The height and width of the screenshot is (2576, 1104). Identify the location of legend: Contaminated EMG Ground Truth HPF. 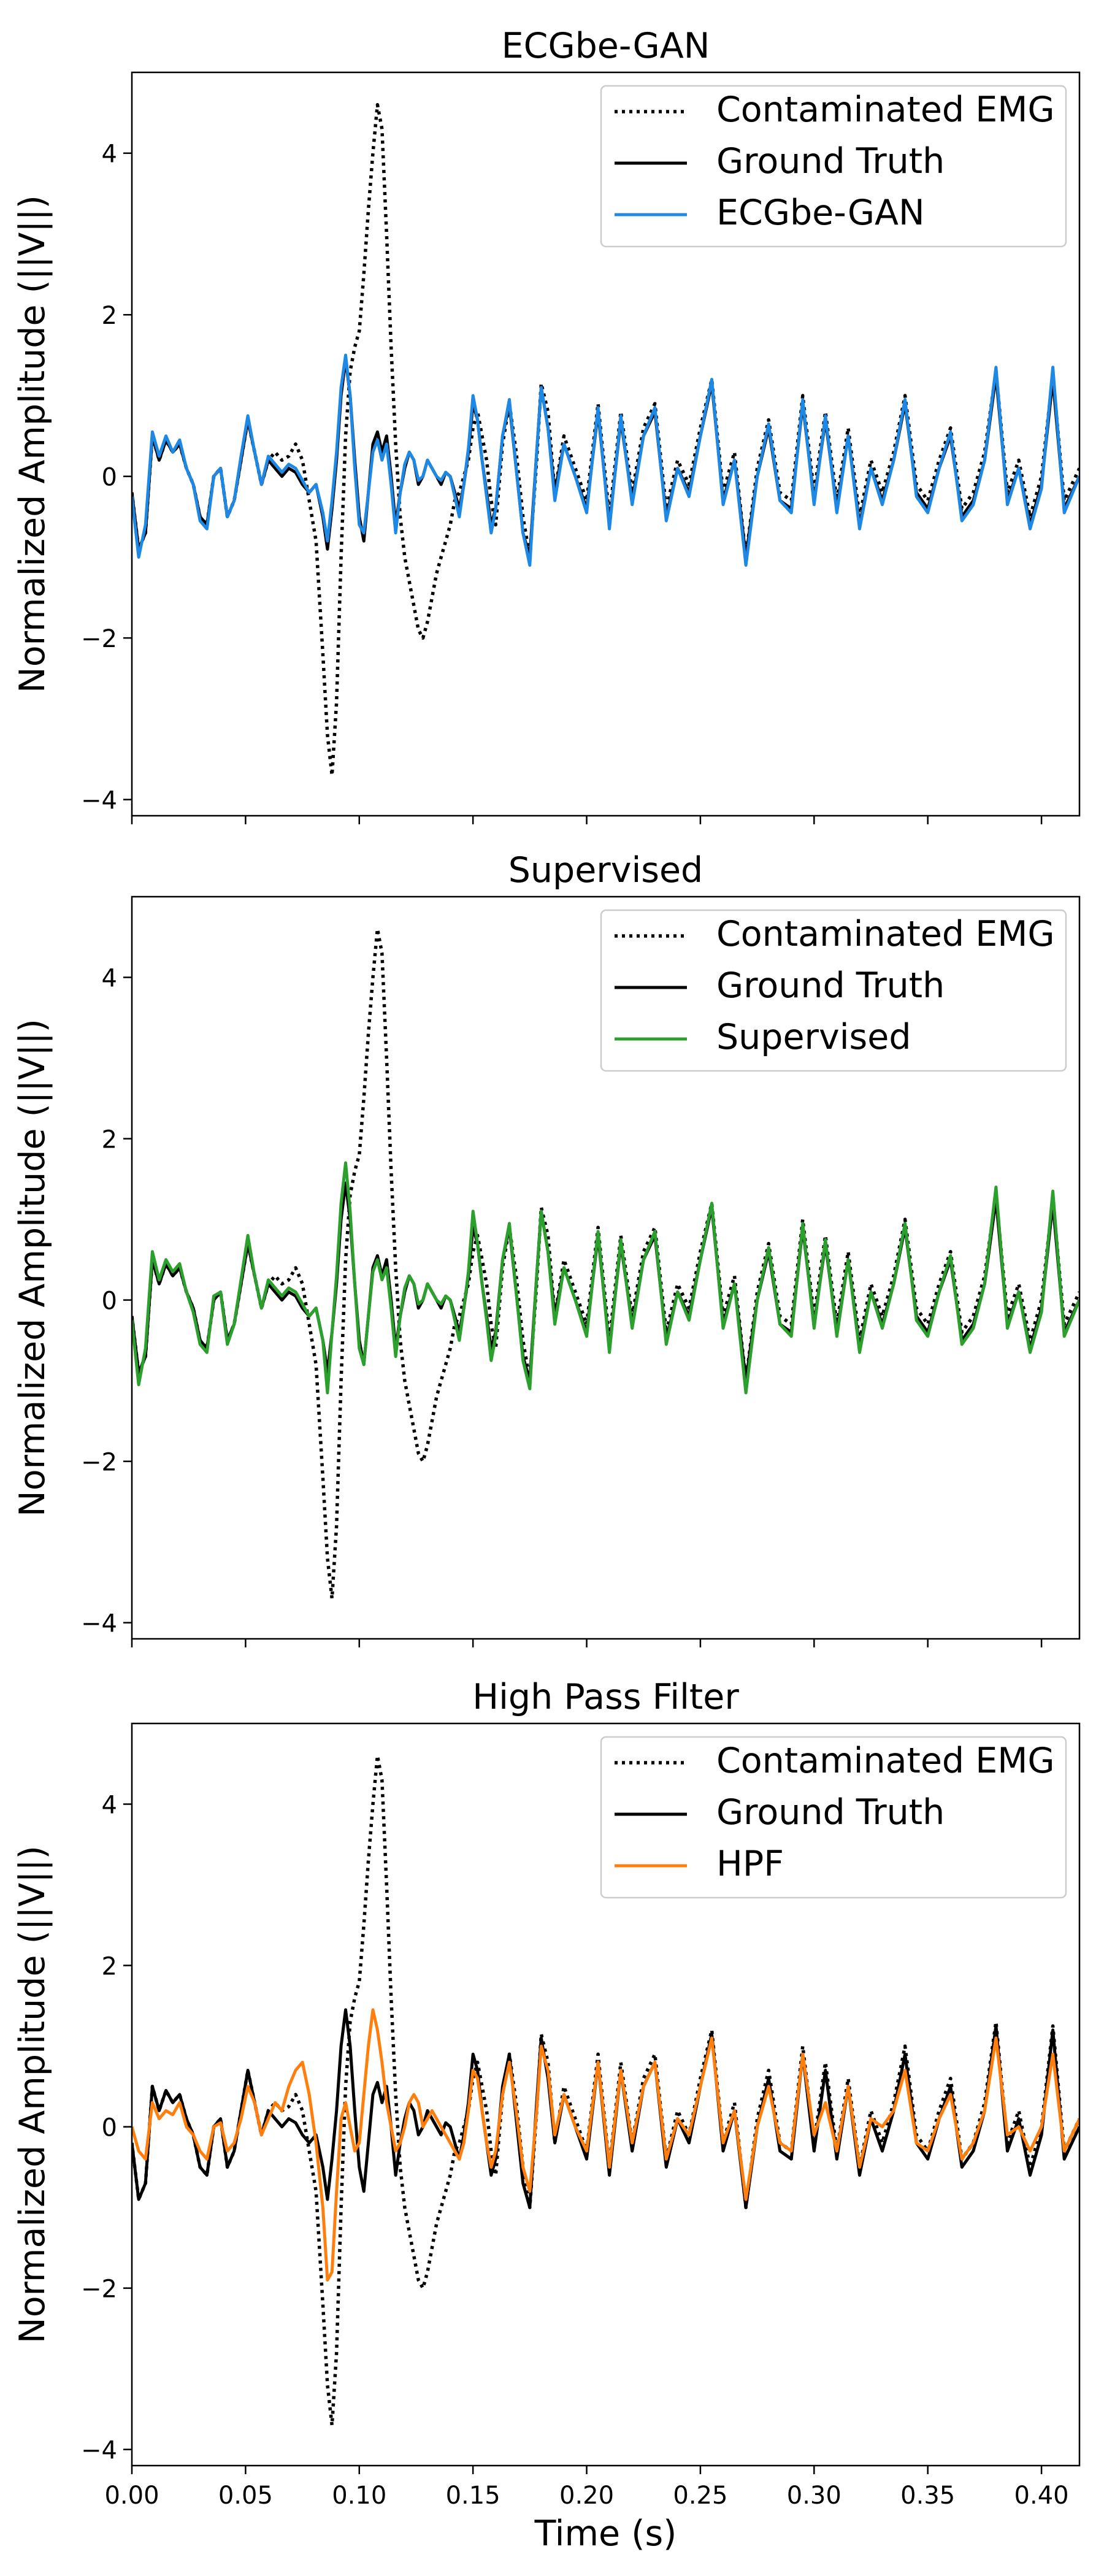
(833, 1817).